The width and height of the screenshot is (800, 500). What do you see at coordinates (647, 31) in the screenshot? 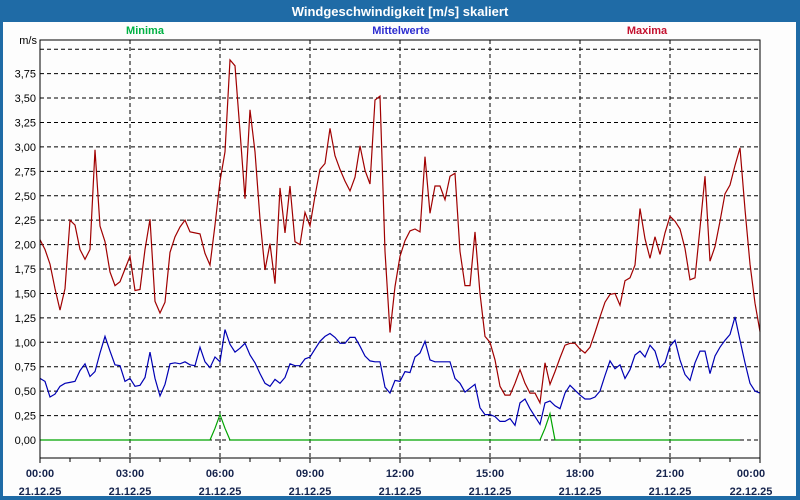
I see `legend-maxima: Maxima` at bounding box center [647, 31].